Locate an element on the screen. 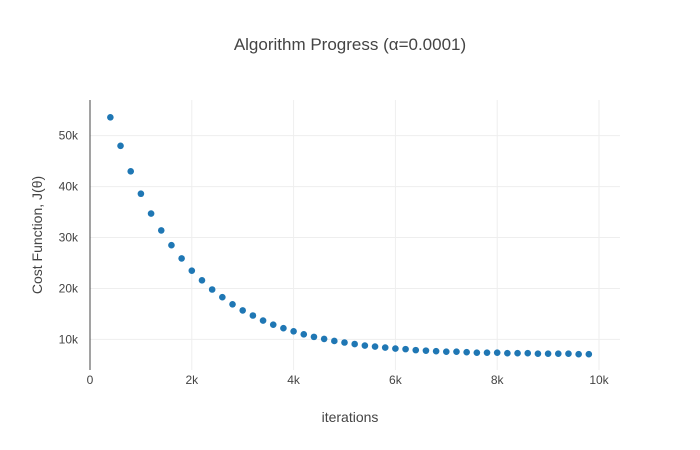  y-axis-ticks: 10k 20k 30k 40k 50k is located at coordinates (69, 238).